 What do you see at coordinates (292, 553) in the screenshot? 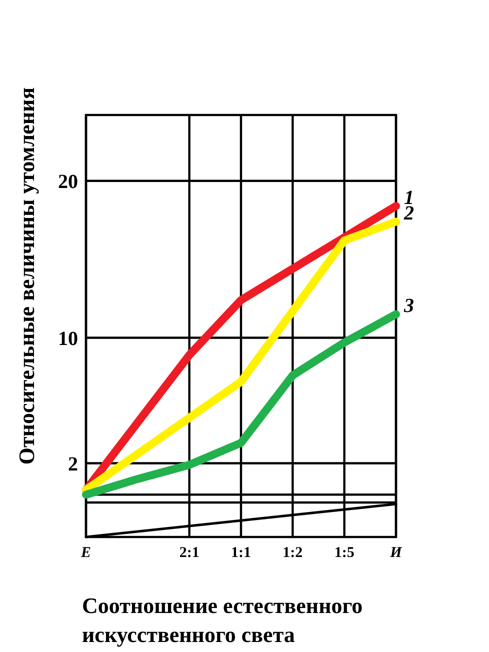
I see `x-tick-label: 1:2` at bounding box center [292, 553].